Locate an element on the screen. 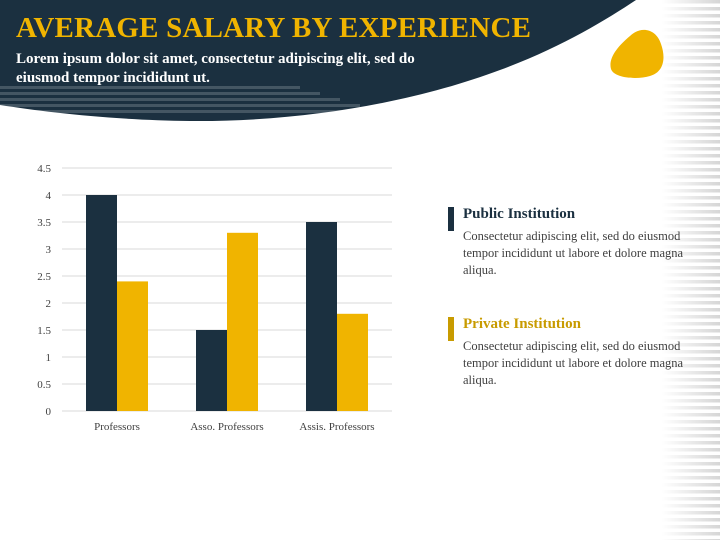  right-stripes is located at coordinates (691, 270).